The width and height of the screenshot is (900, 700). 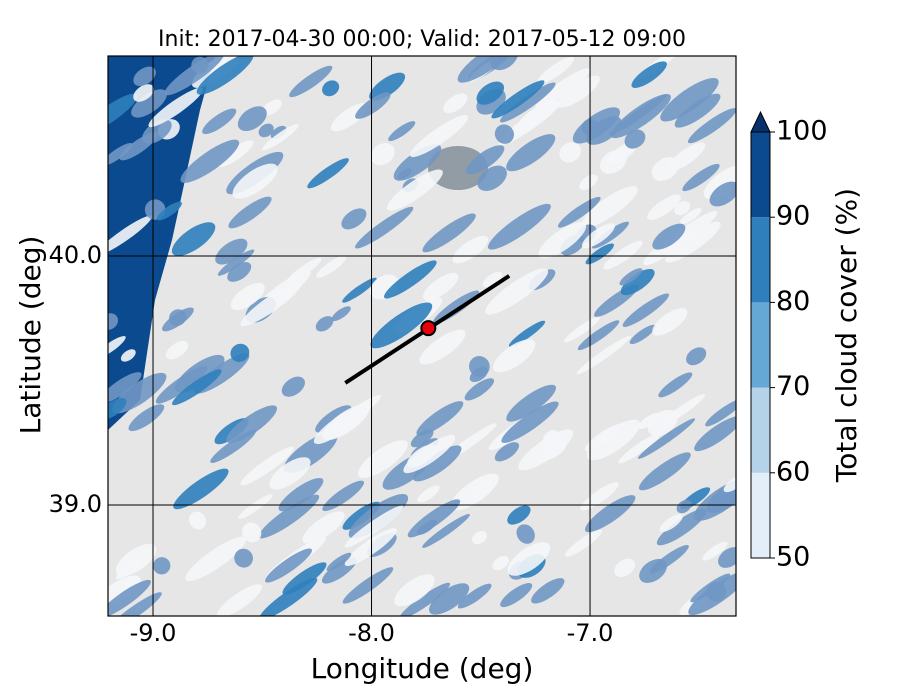 I want to click on x-tick-label: -7.0, so click(x=590, y=633).